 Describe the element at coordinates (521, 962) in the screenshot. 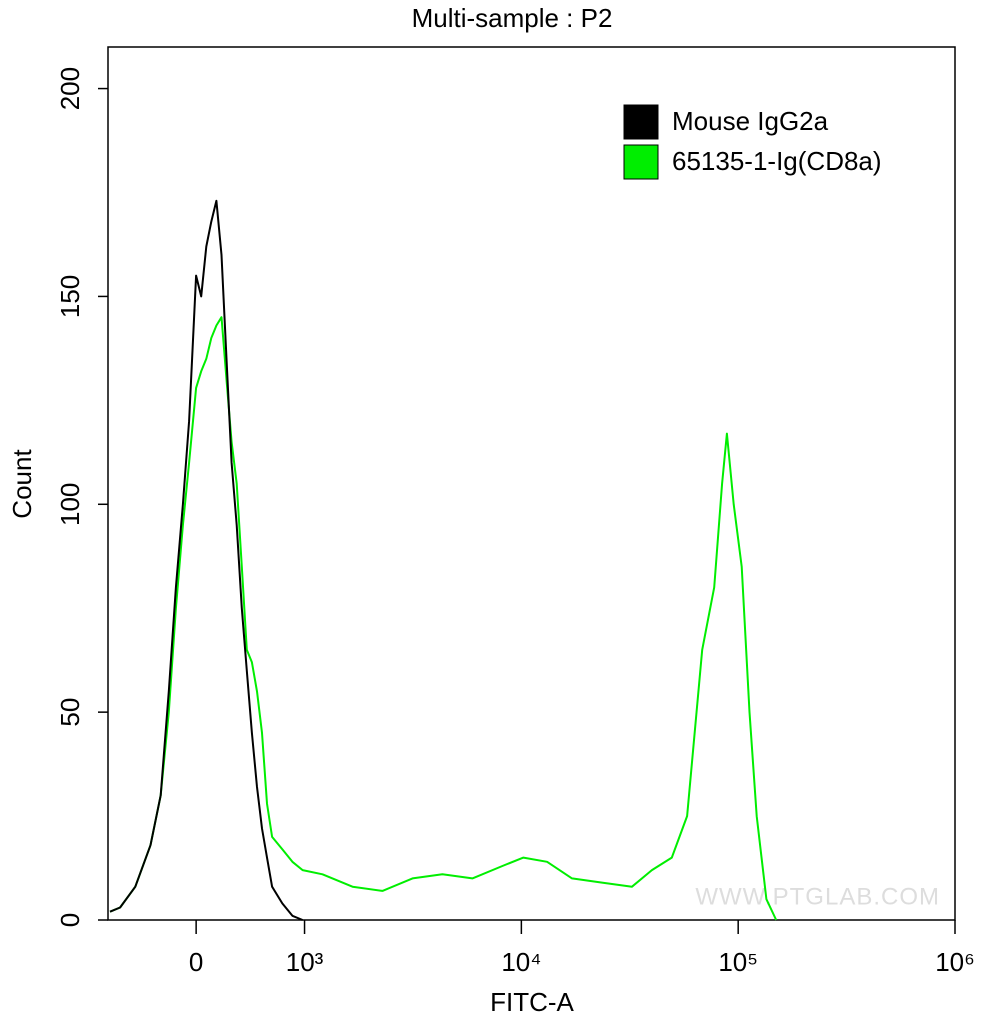

I see `x-tick-label: 10⁴` at that location.